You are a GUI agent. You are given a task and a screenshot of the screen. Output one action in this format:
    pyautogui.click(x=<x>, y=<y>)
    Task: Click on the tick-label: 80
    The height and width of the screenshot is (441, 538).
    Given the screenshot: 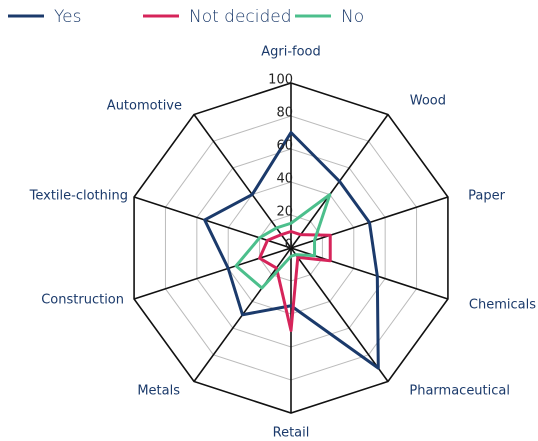 What is the action you would take?
    pyautogui.click(x=284, y=113)
    